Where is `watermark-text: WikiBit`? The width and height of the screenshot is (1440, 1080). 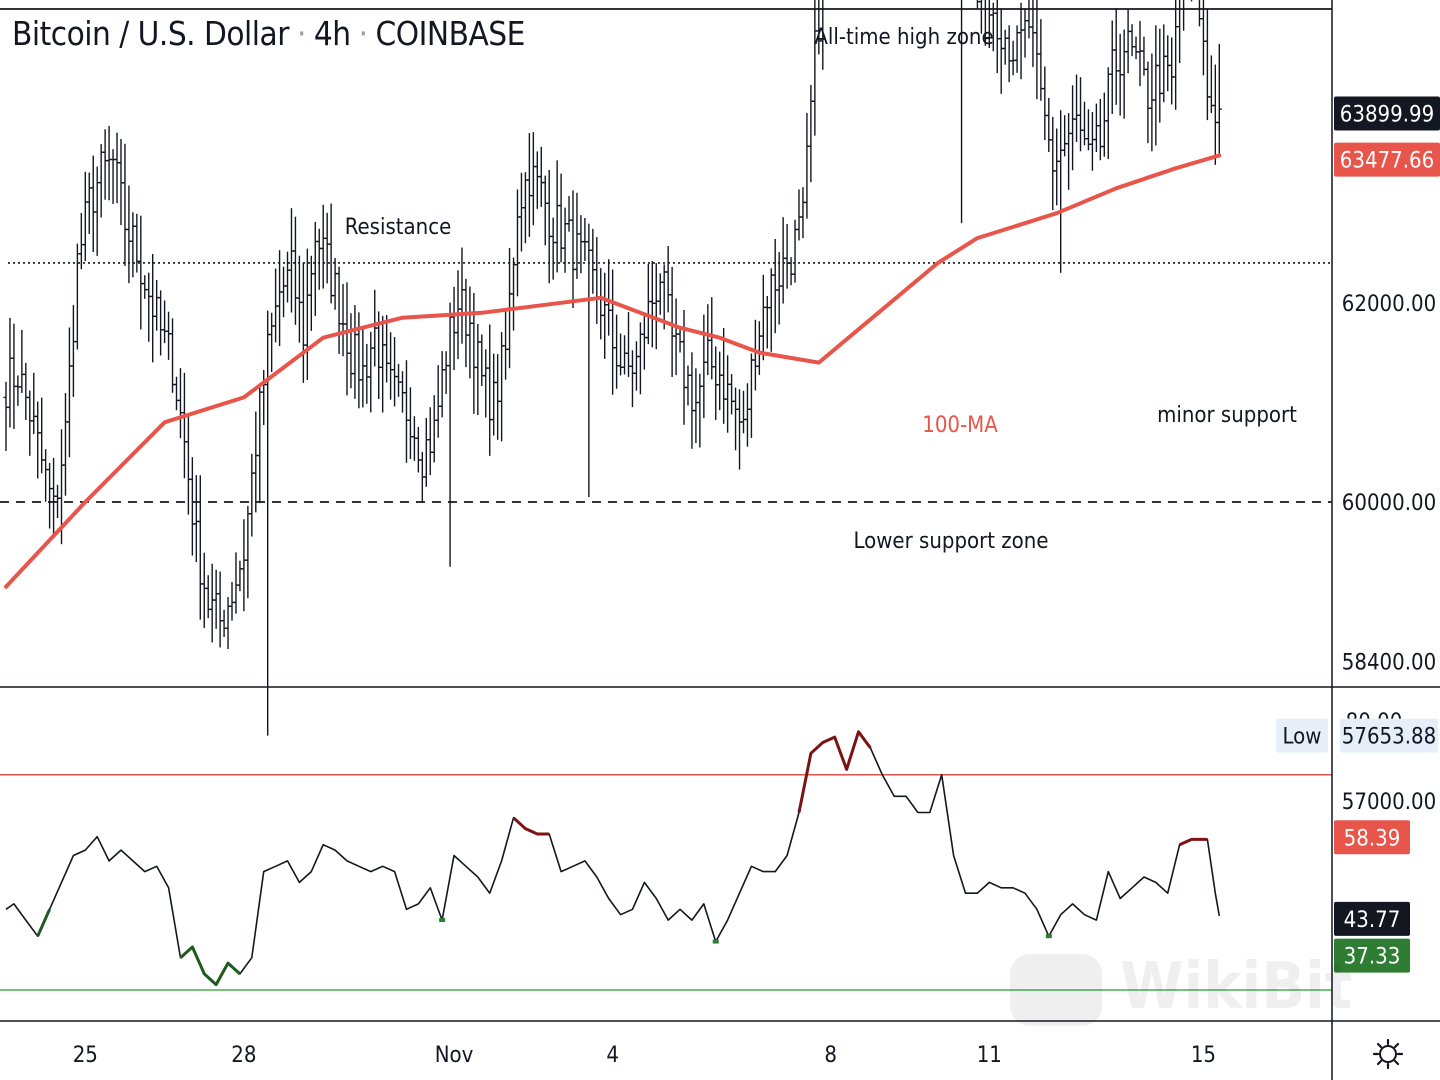 watermark-text: WikiBit is located at coordinates (1236, 987).